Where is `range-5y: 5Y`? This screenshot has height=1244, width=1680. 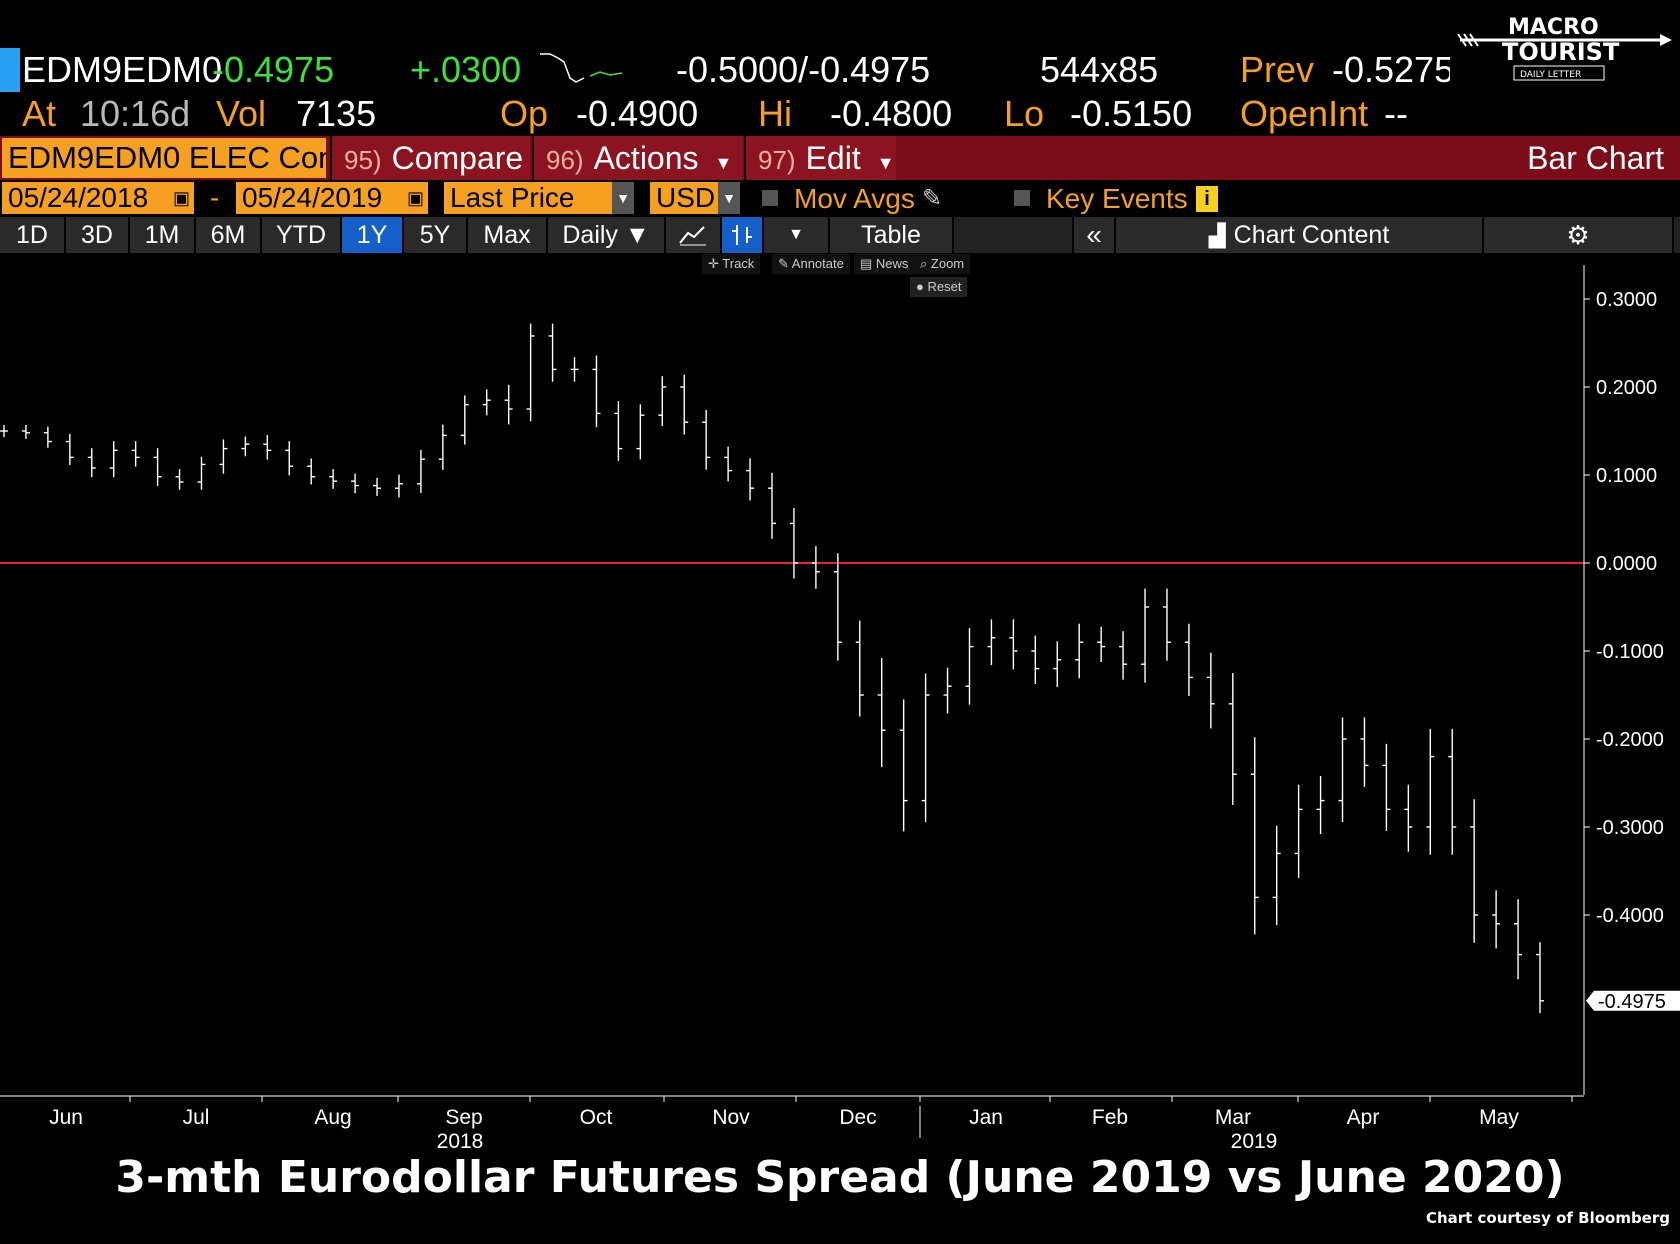 range-5y: 5Y is located at coordinates (436, 235).